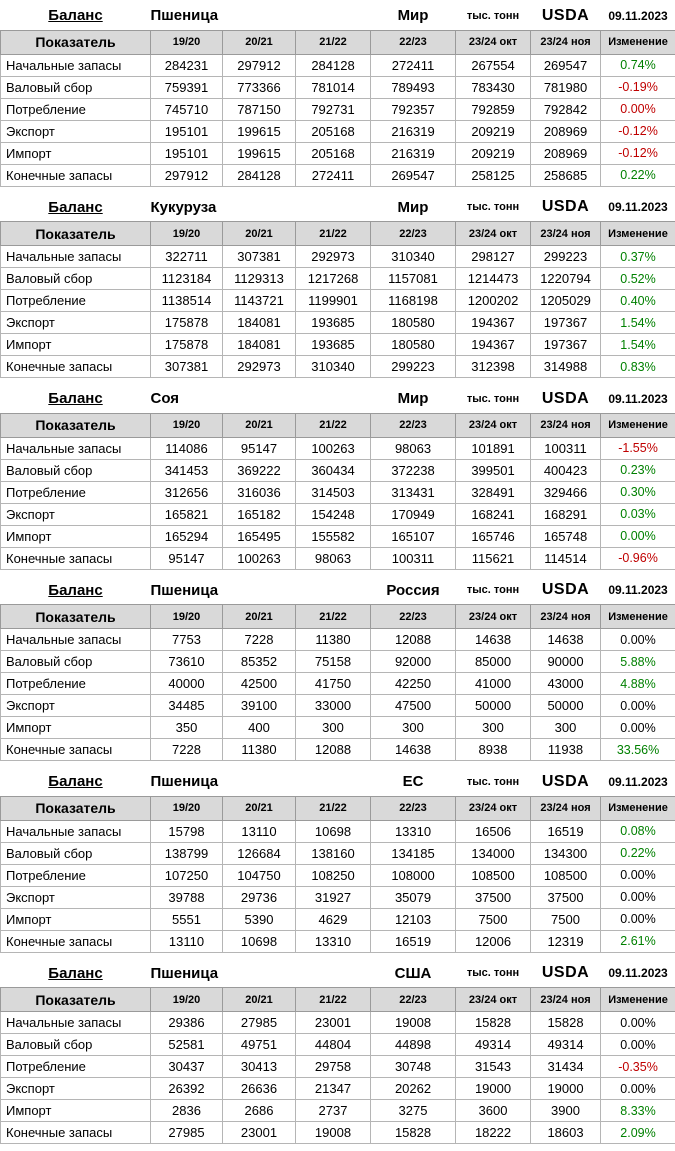  I want to click on value-cell: 299223, so click(413, 367).